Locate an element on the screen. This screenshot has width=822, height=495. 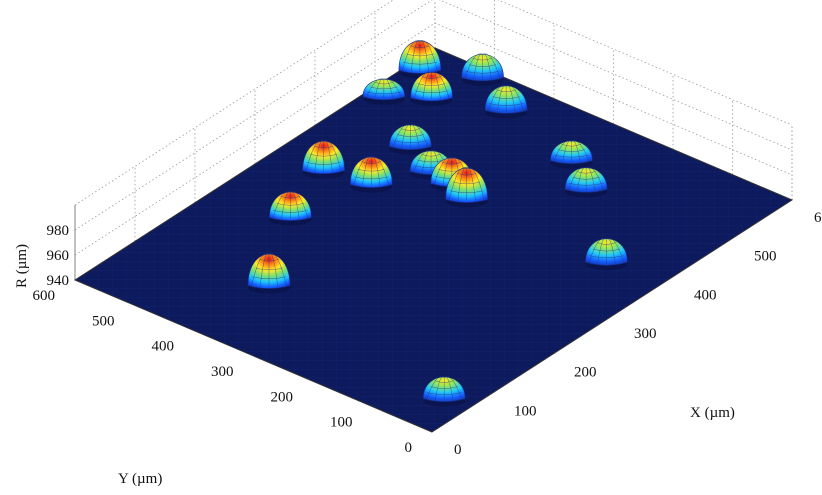
x-tick-label: 0 is located at coordinates (458, 450).